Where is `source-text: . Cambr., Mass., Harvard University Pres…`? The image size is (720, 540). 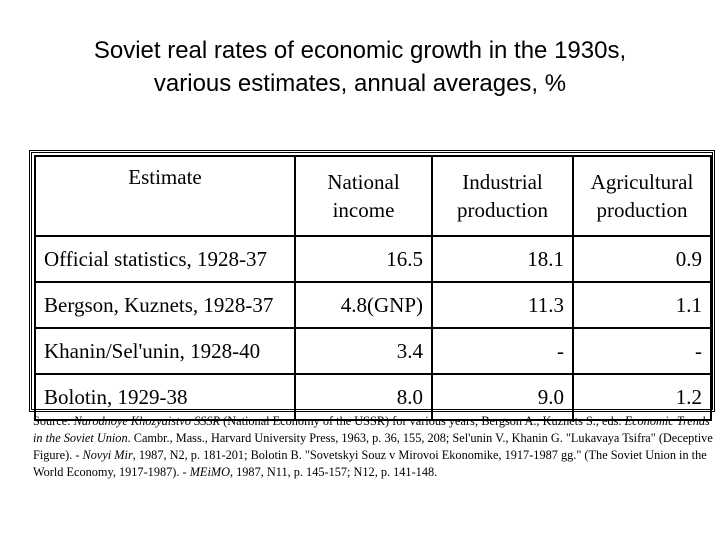 source-text: . Cambr., Mass., Harvard University Pres… is located at coordinates (373, 446).